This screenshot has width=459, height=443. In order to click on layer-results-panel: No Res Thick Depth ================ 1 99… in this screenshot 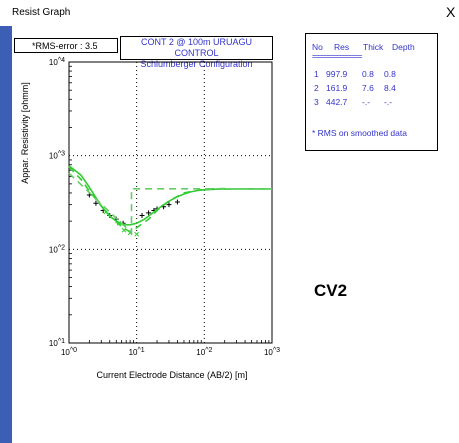, I will do `click(371, 92)`.